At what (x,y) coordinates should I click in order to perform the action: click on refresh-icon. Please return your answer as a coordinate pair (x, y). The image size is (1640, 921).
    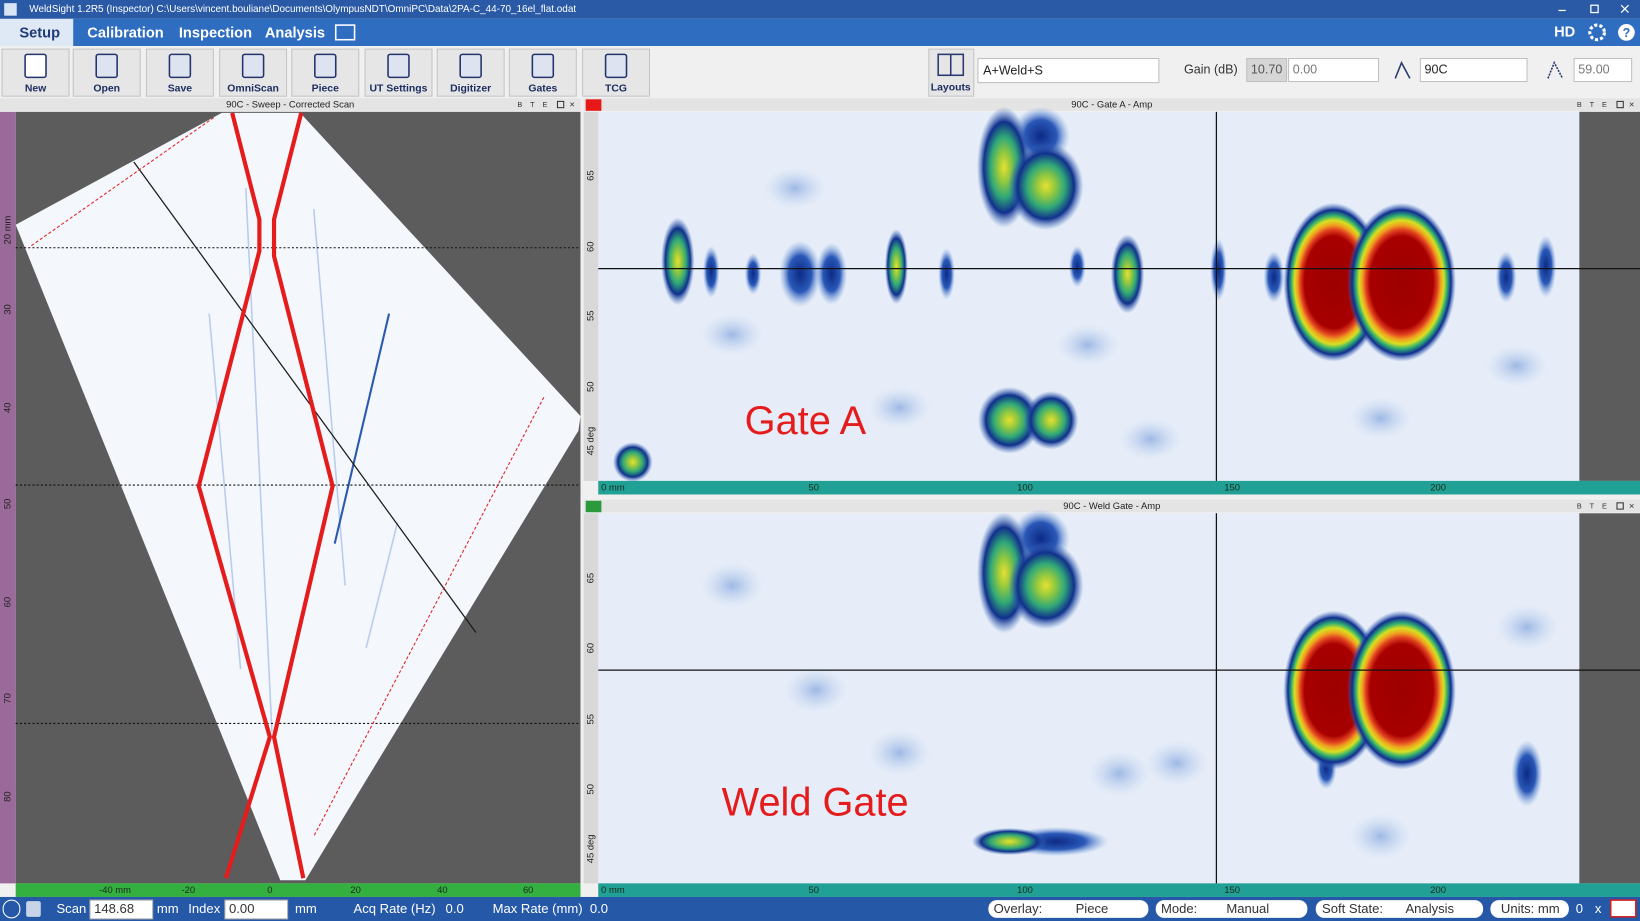
    Looking at the image, I should click on (11, 909).